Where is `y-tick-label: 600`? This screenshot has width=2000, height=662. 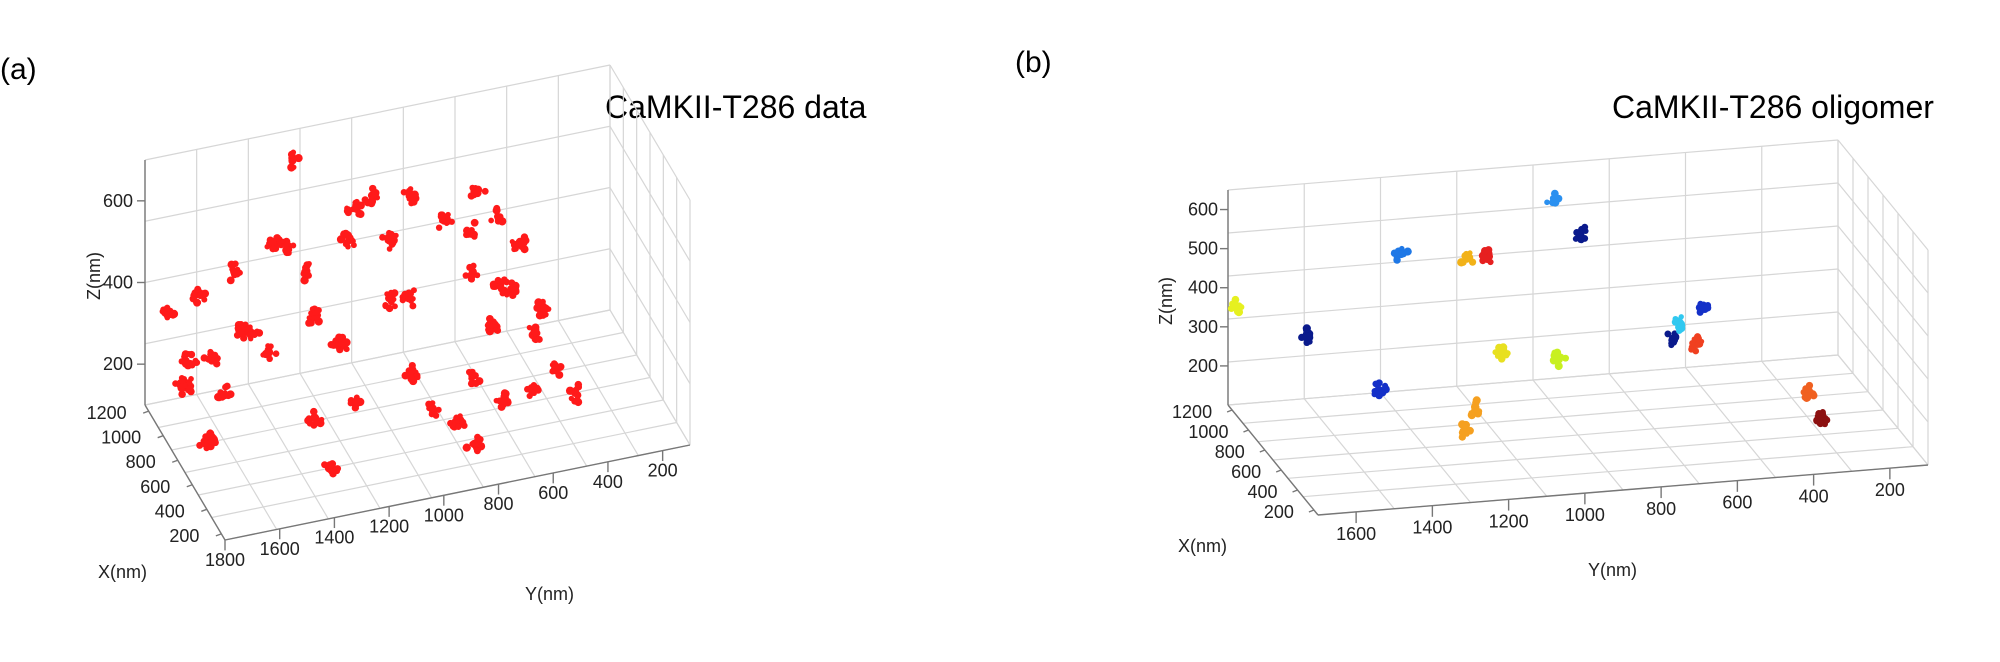
y-tick-label: 600 is located at coordinates (1737, 503).